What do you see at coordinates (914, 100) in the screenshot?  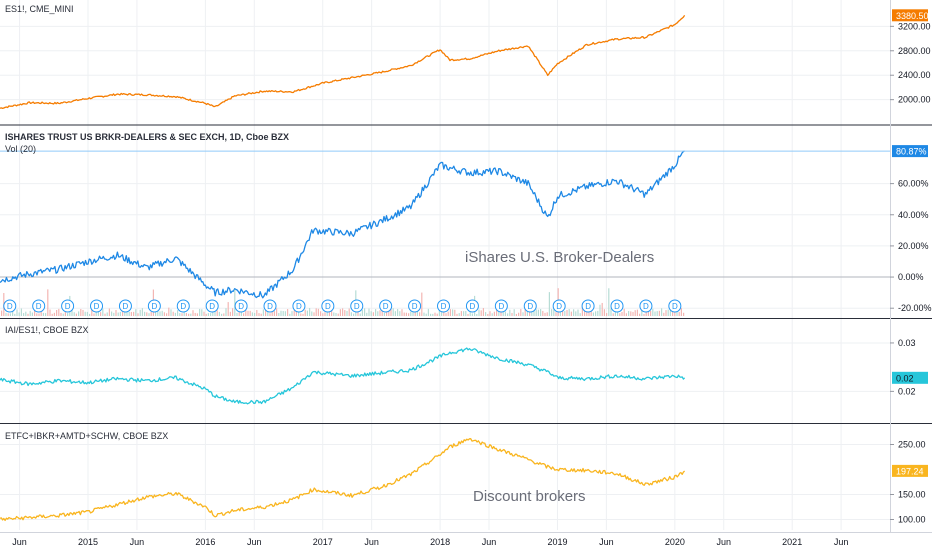 I see `es-y-tick-label: 2000.00` at bounding box center [914, 100].